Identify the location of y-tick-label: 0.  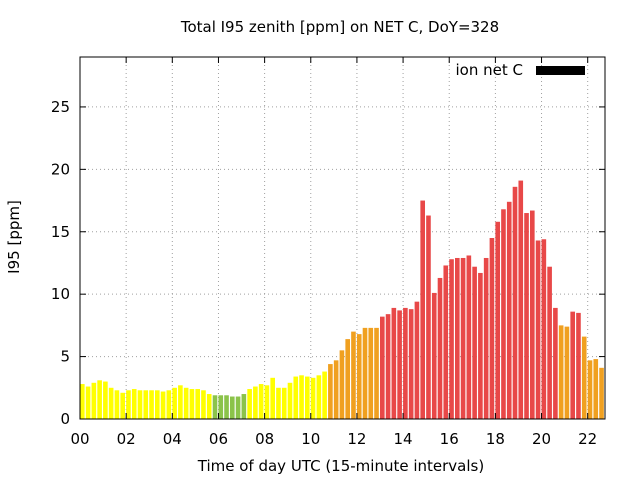
(65, 419).